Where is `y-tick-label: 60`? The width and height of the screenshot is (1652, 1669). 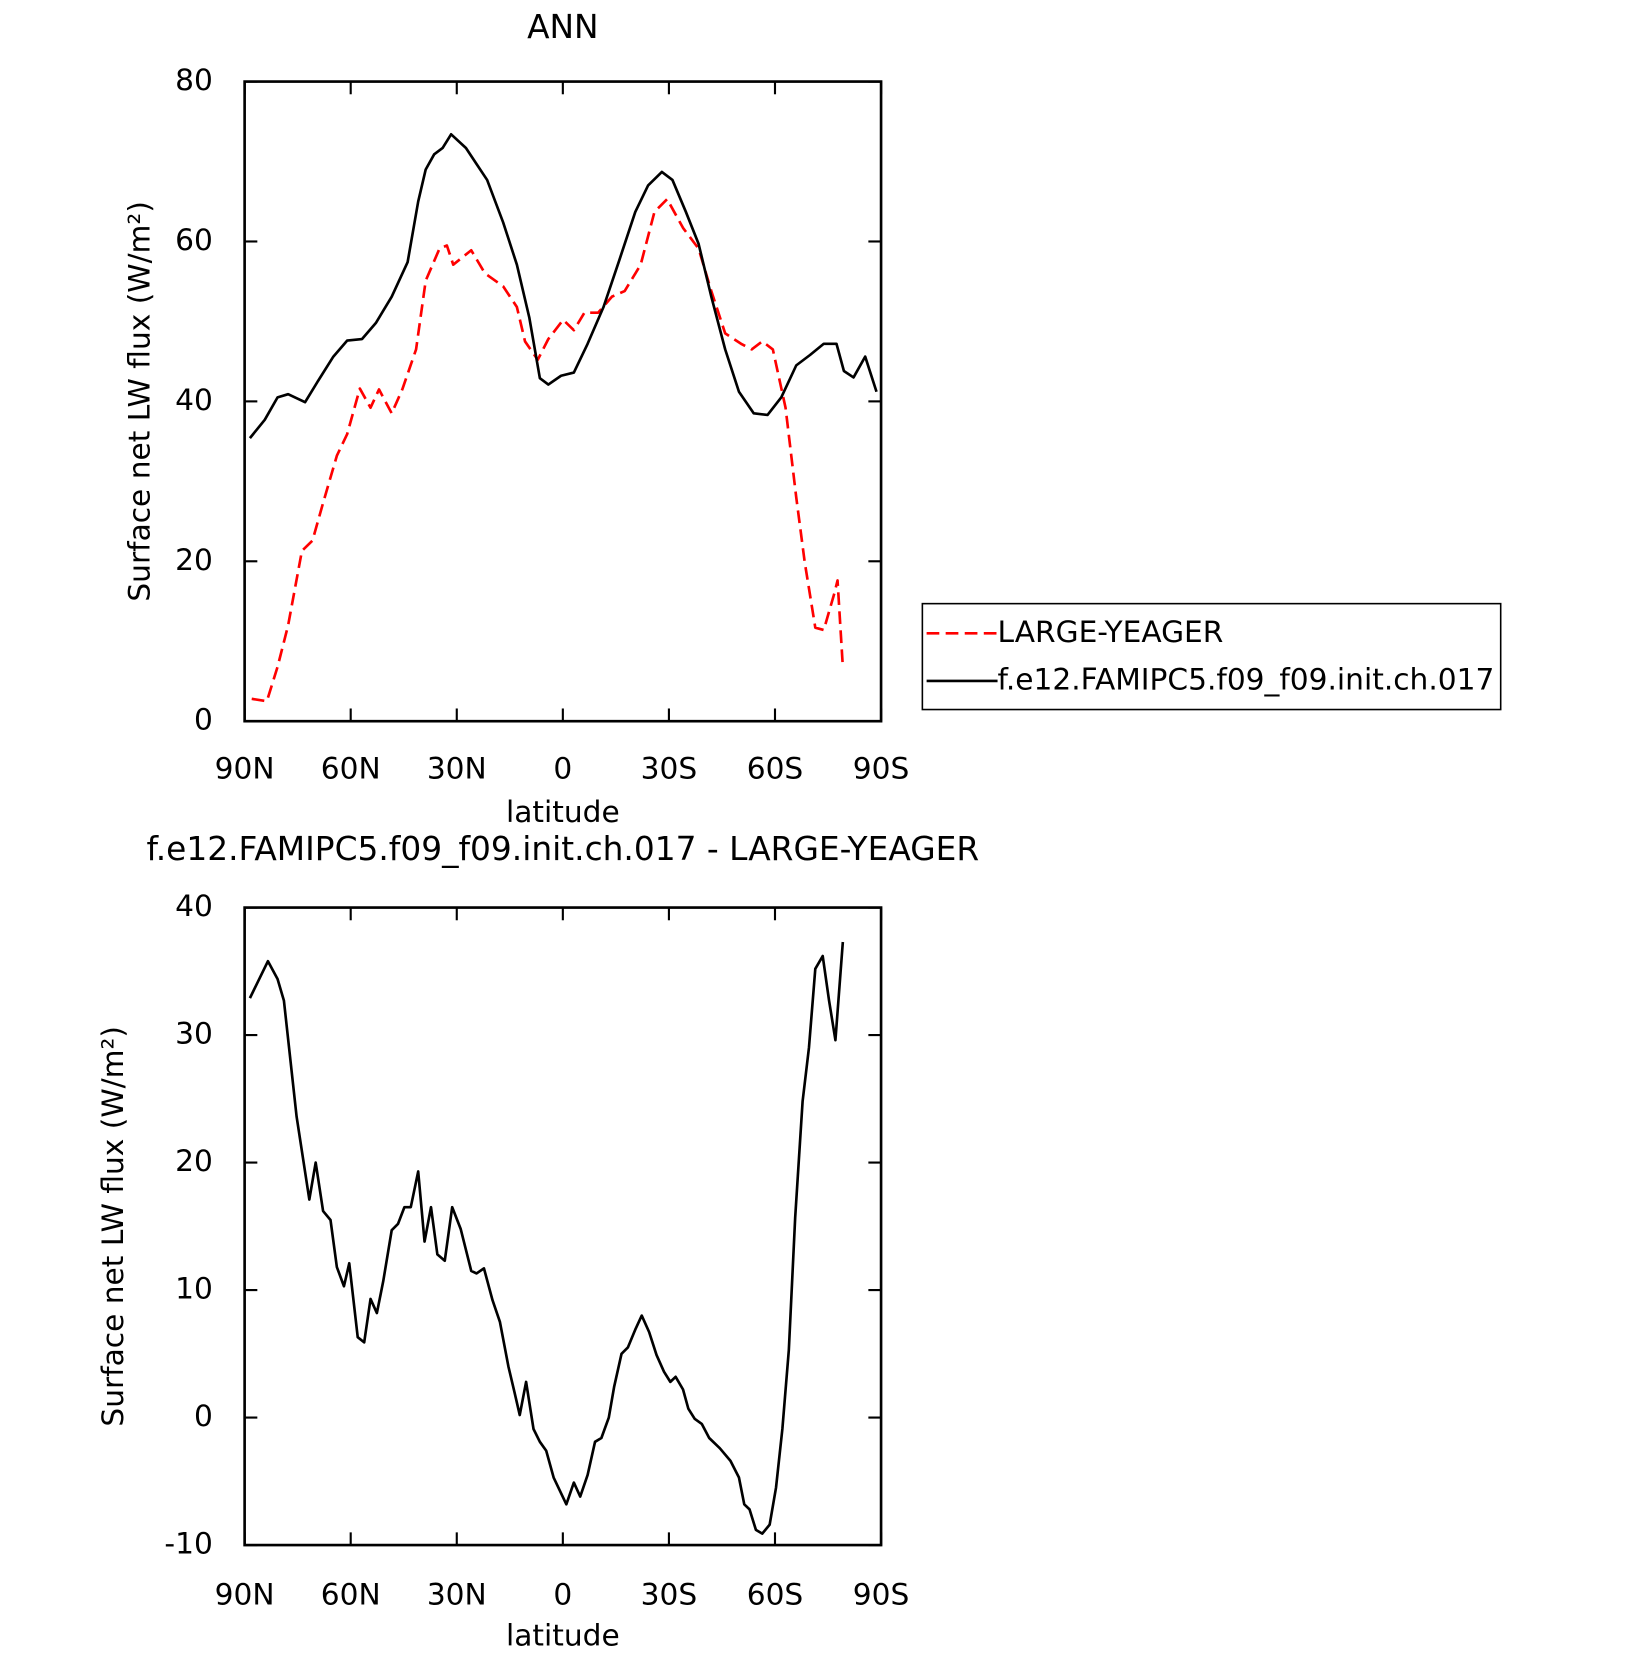 y-tick-label: 60 is located at coordinates (194, 239).